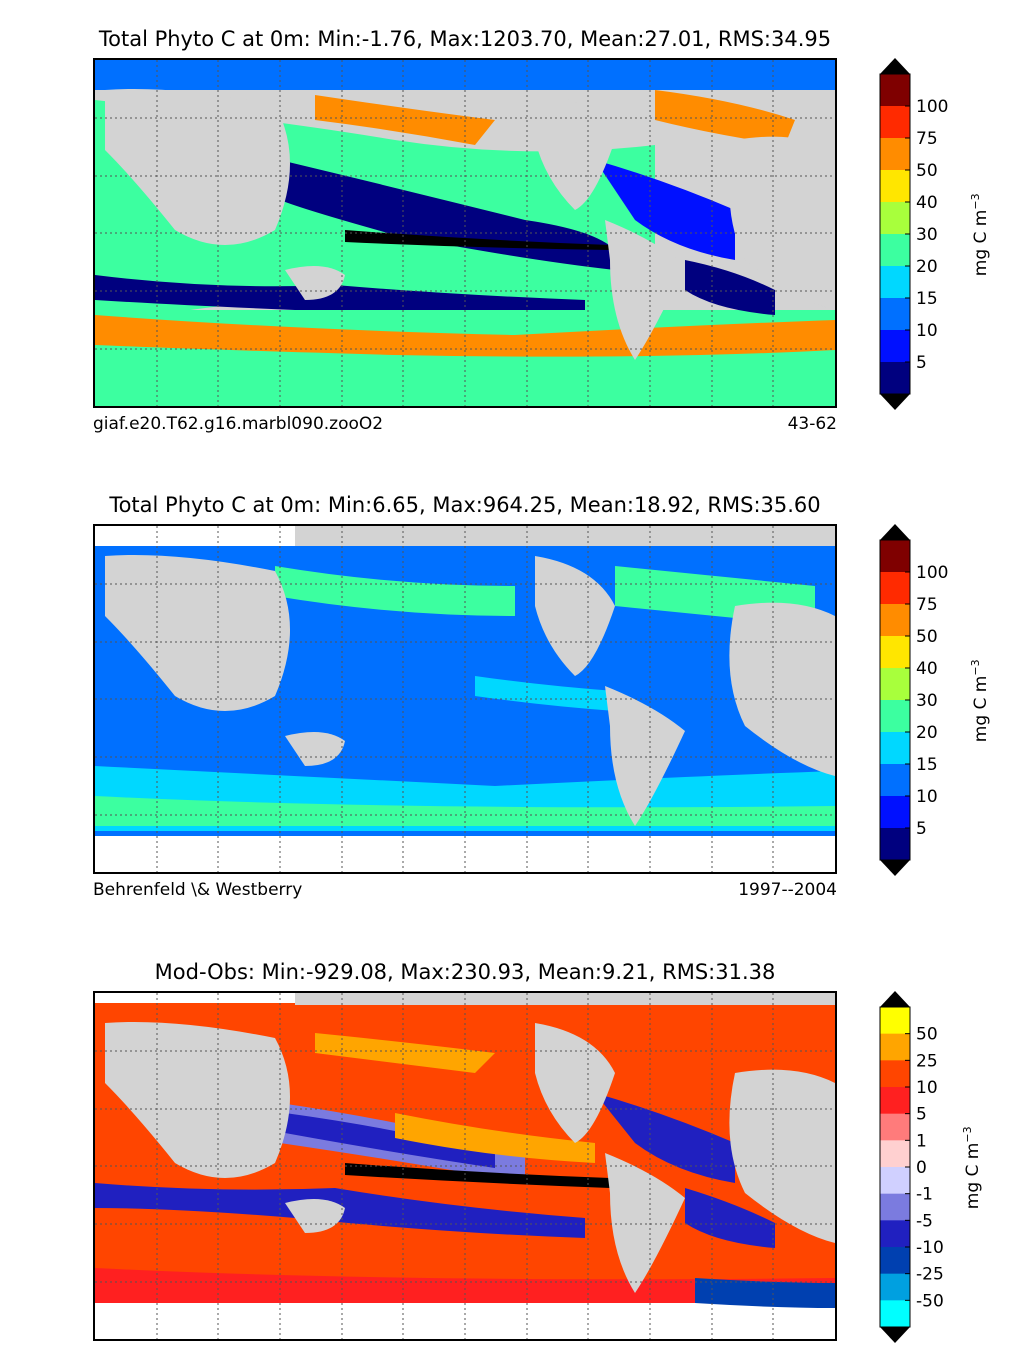  What do you see at coordinates (921, 1168) in the screenshot?
I see `colorbar-tick-label: 0` at bounding box center [921, 1168].